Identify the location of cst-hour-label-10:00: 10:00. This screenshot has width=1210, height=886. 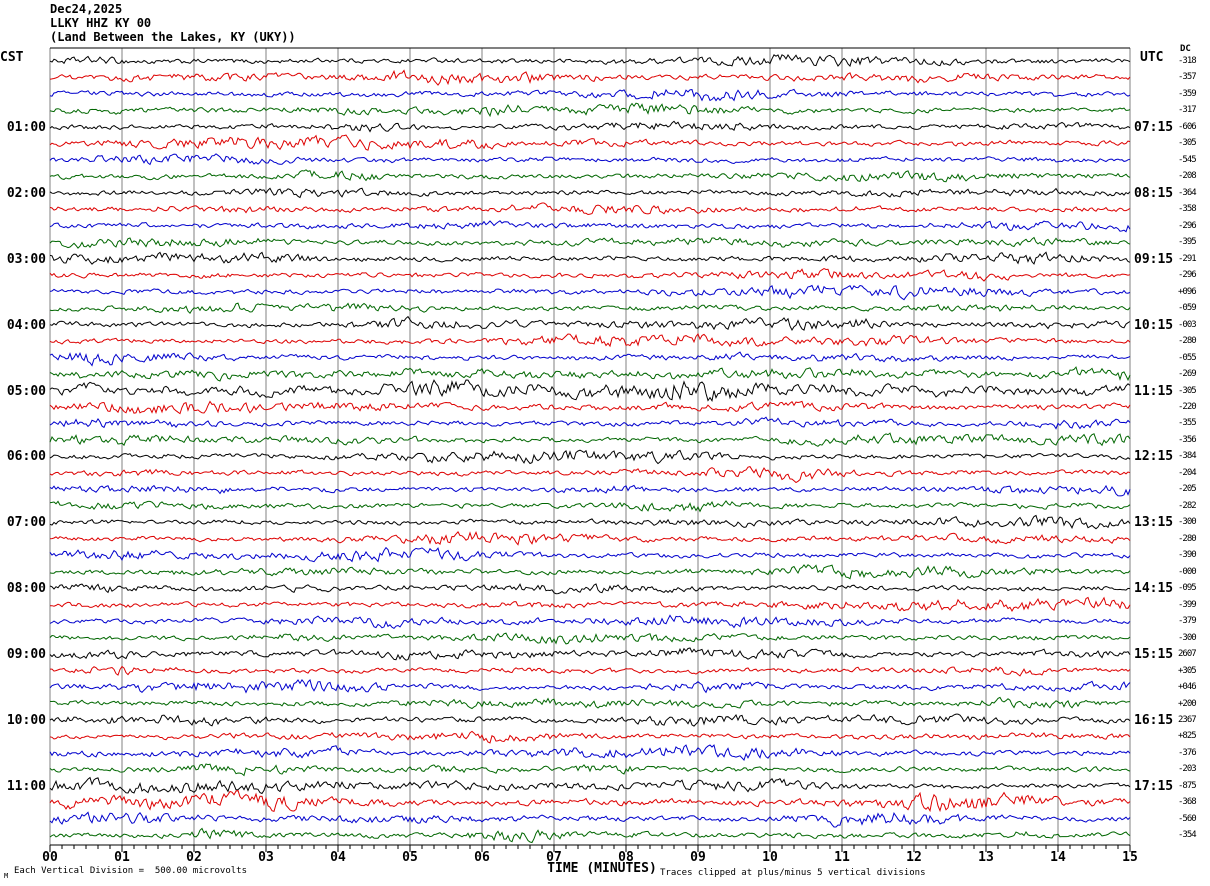
(26, 720).